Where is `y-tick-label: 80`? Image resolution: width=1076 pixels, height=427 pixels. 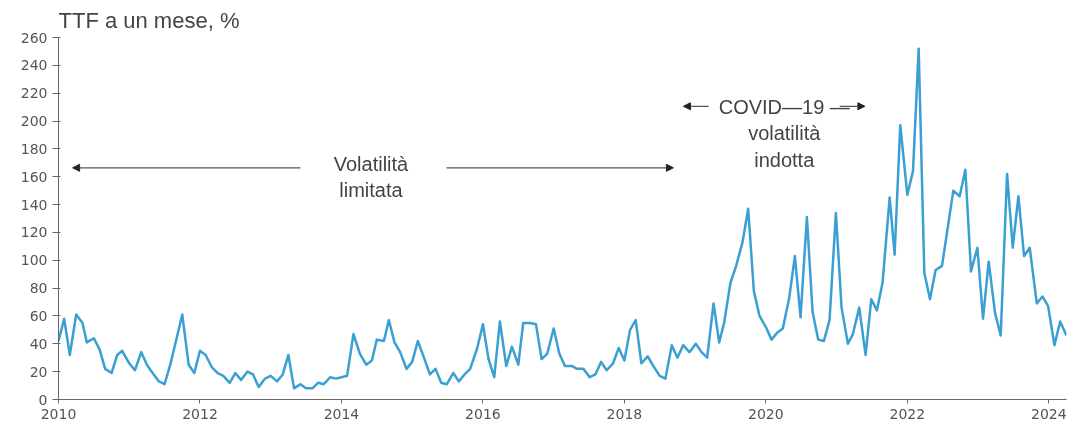
y-tick-label: 80 is located at coordinates (38, 288).